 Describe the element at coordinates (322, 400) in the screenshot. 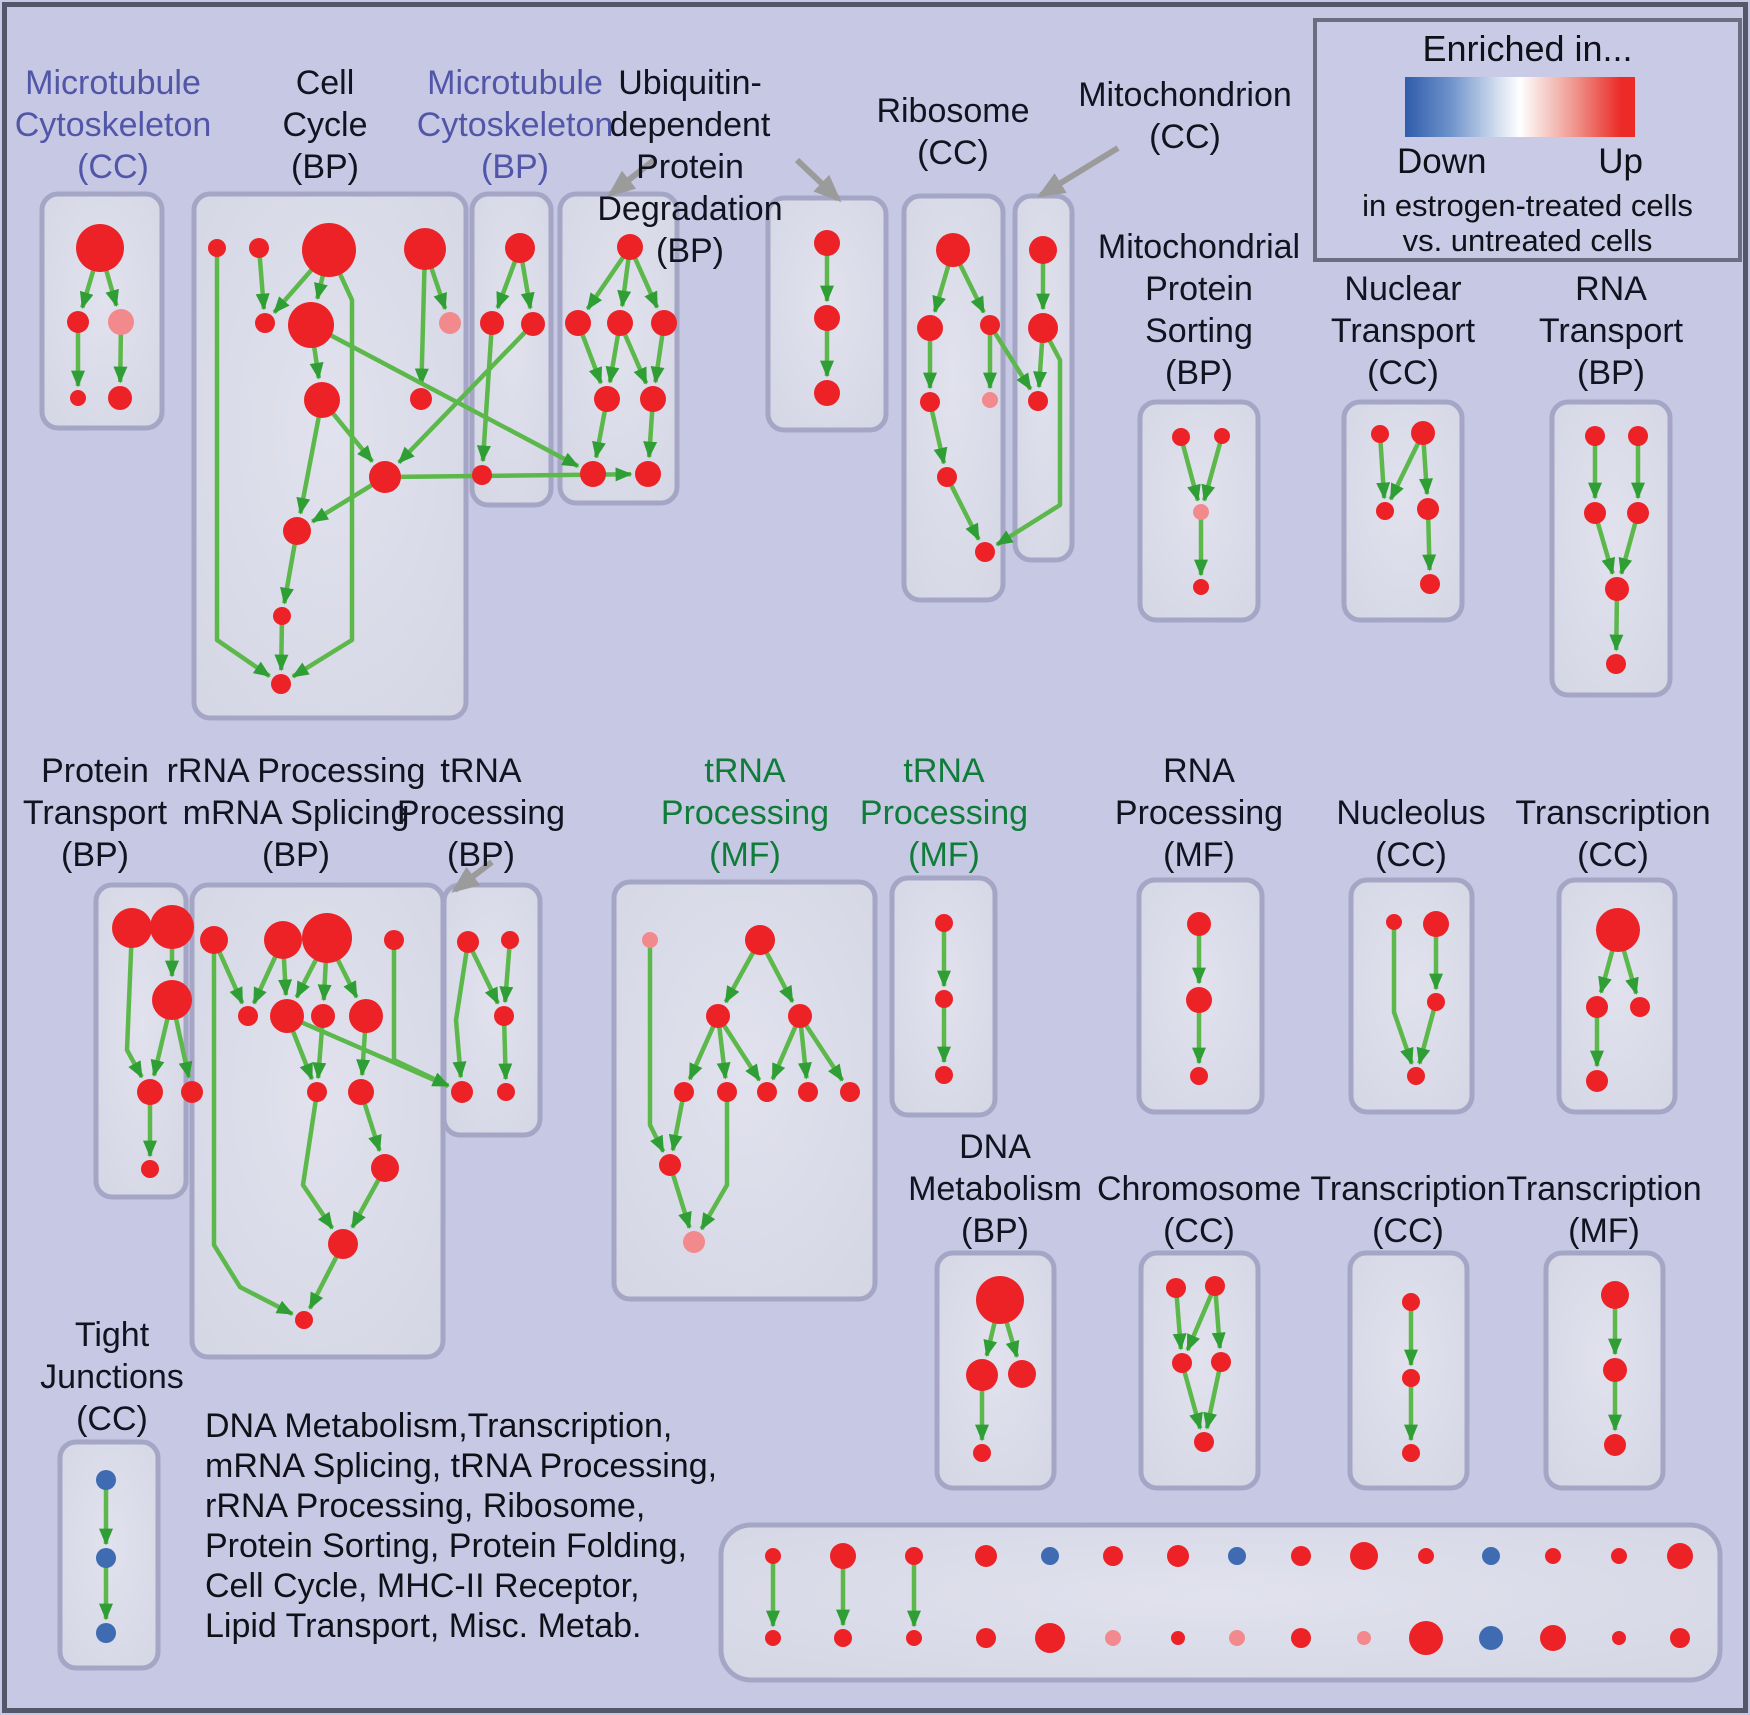

I see `go-term-node-cc8` at that location.